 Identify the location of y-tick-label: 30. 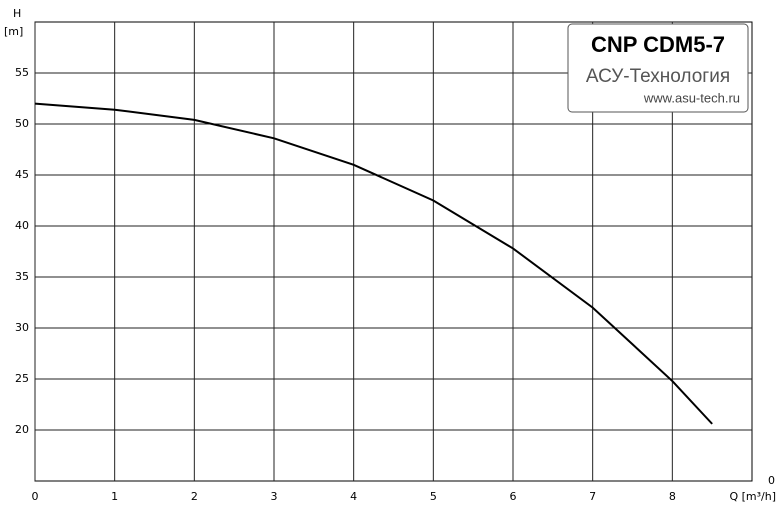
(22, 327).